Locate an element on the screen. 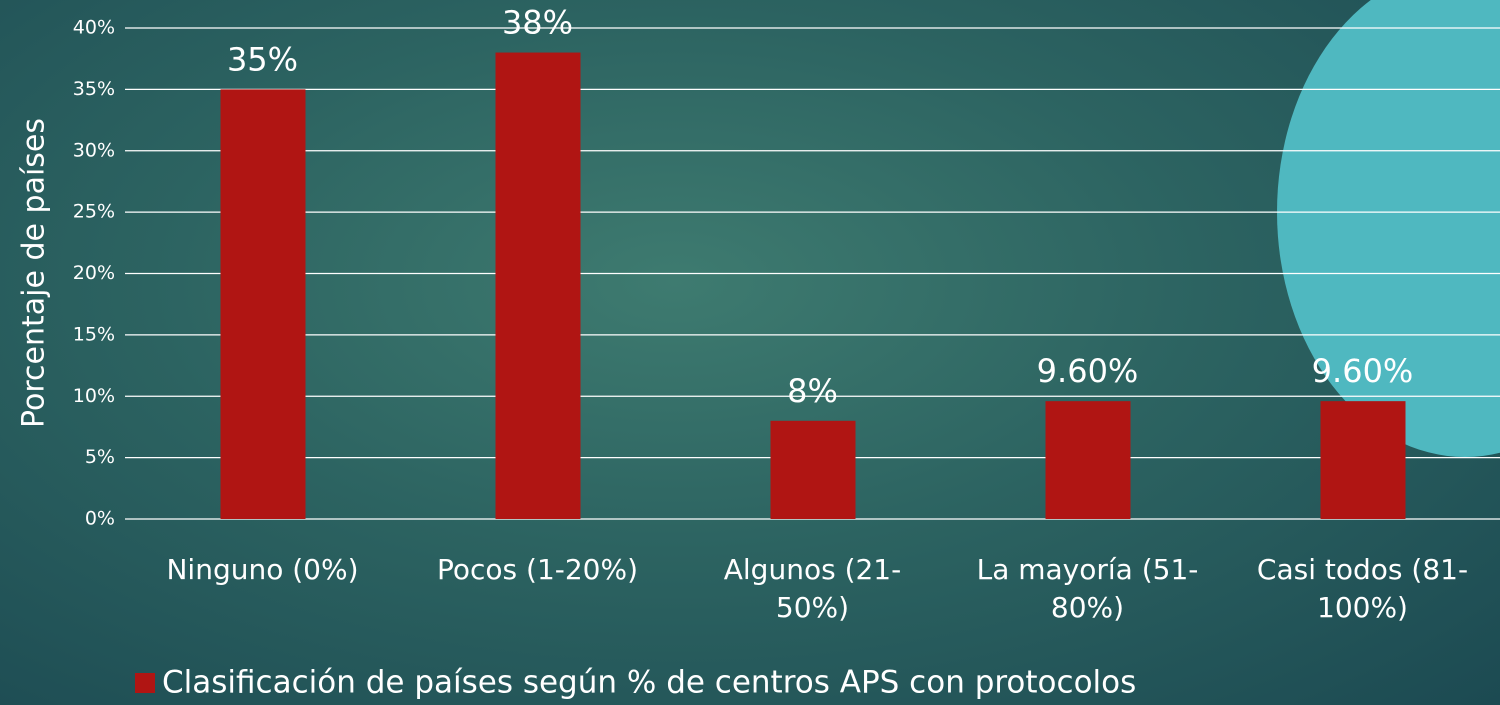  value-label: 38% is located at coordinates (537, 23).